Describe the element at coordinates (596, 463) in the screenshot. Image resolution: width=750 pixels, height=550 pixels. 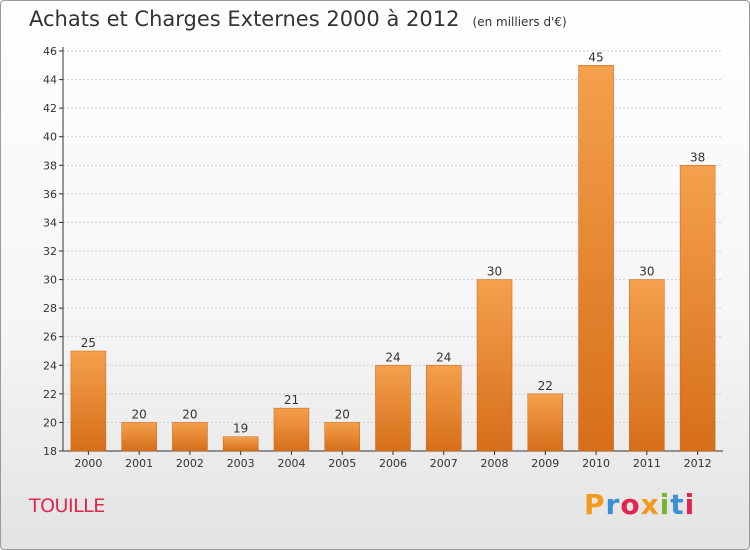
I see `x-tick-label: 2010` at that location.